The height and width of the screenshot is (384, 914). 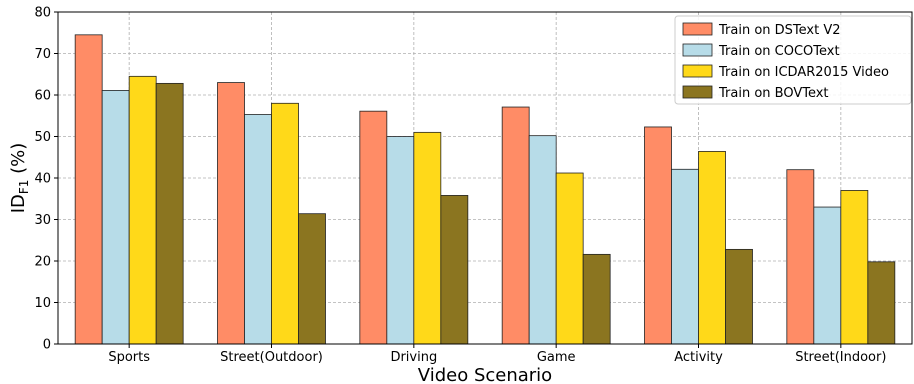 I want to click on x-tick-label: Street(Indoor), so click(x=840, y=357).